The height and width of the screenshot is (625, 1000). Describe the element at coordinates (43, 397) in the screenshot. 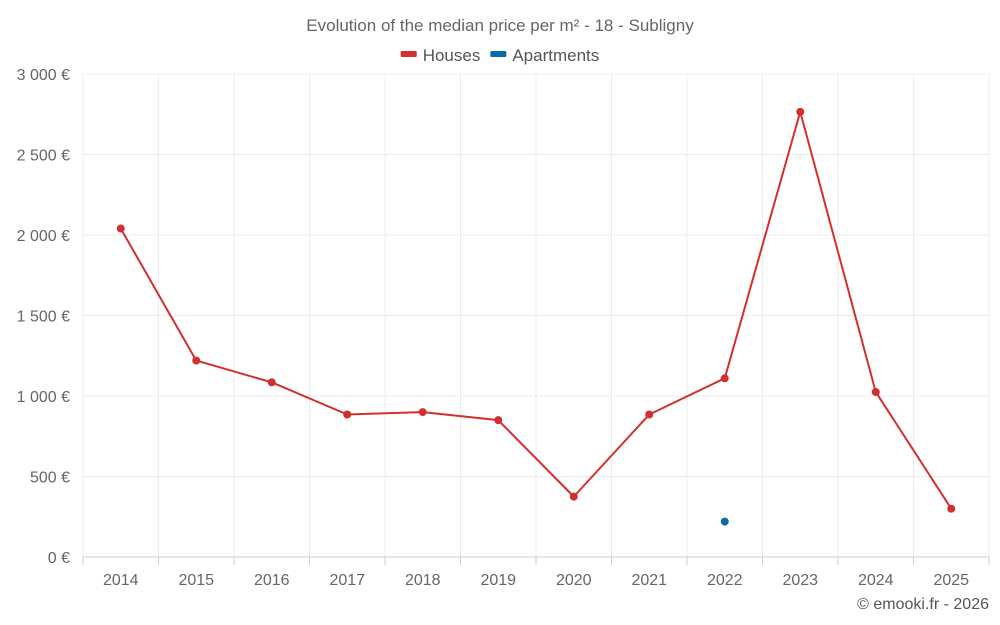

I see `y-tick-label: 1 000 €` at that location.